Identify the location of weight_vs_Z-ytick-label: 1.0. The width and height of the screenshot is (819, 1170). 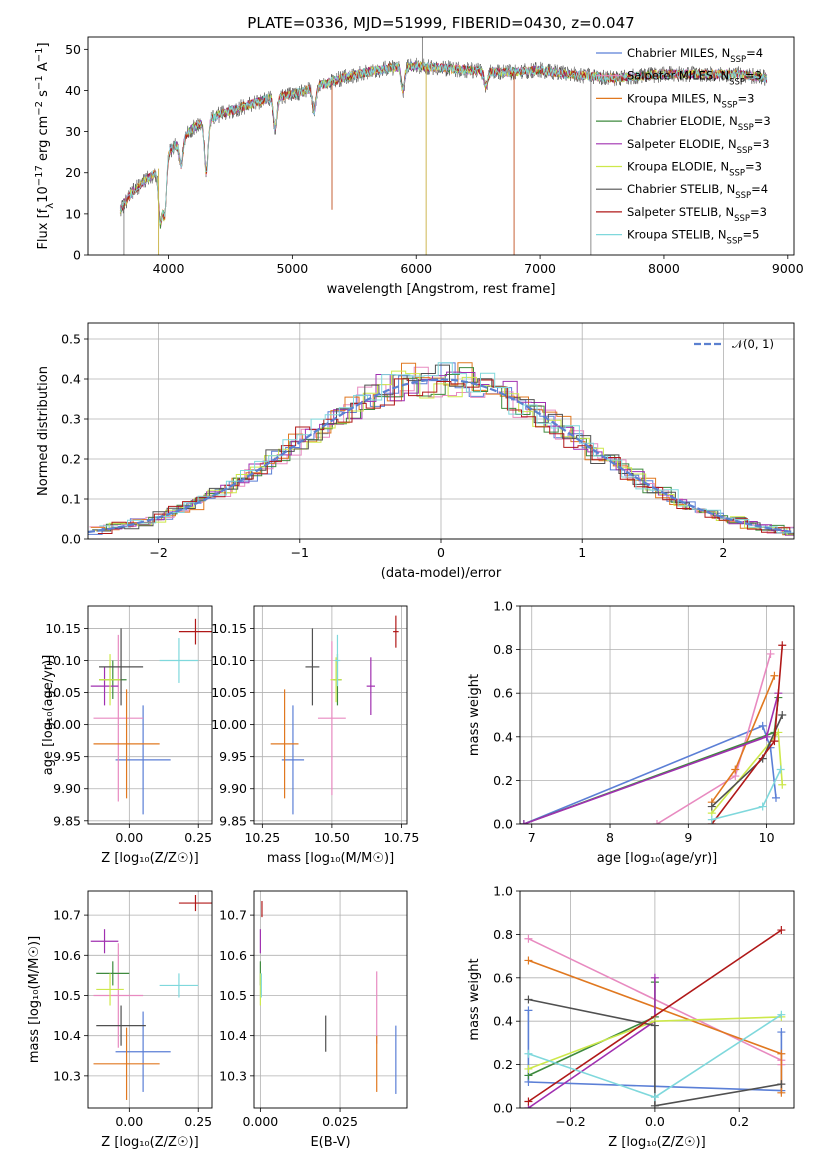
(503, 891).